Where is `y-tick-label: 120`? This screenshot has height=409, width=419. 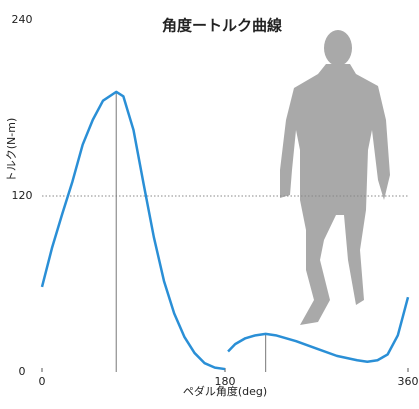
y-tick-label: 120 is located at coordinates (22, 195).